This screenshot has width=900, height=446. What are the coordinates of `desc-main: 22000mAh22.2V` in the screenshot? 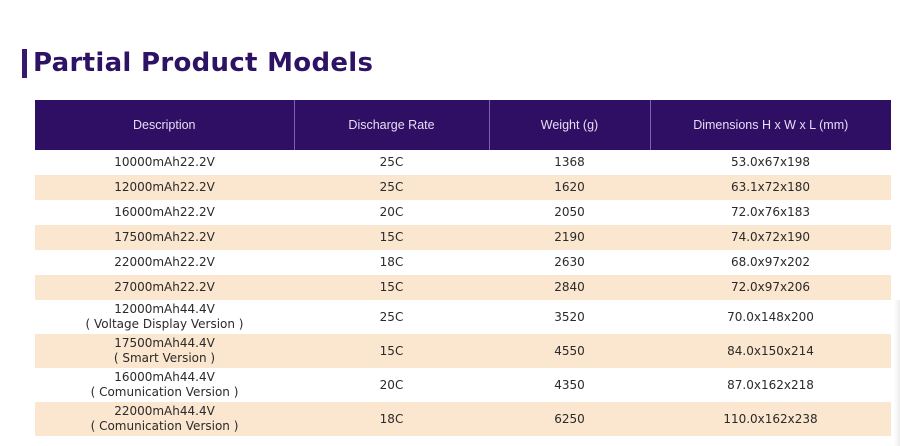 It's located at (164, 262).